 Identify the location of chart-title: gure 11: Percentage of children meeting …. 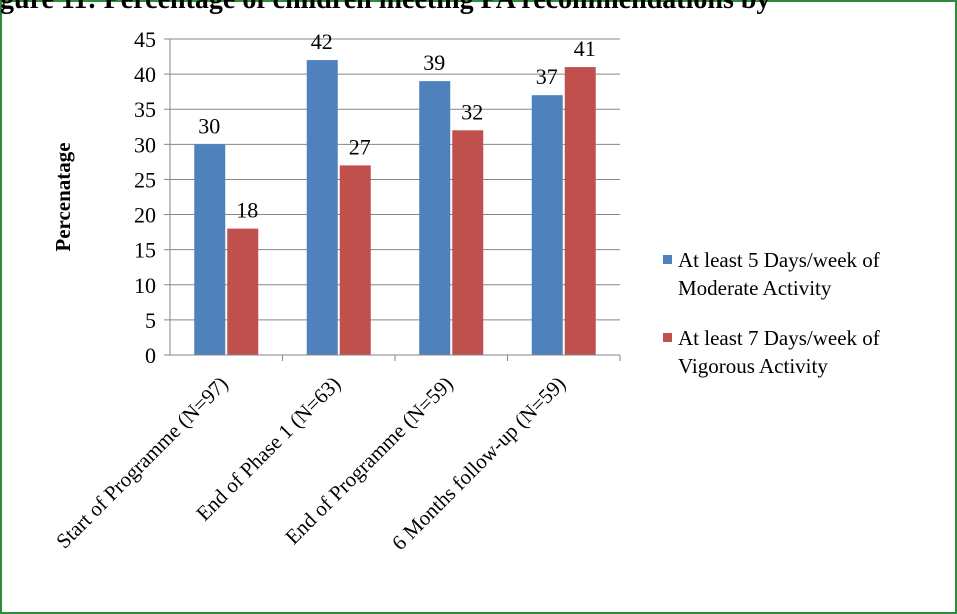
(385, 8).